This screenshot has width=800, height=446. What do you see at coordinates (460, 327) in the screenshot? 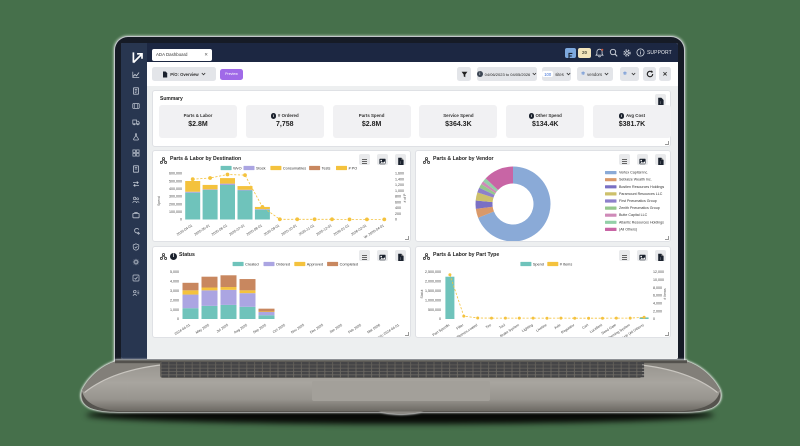
I see `svg-text: Filter` at bounding box center [460, 327].